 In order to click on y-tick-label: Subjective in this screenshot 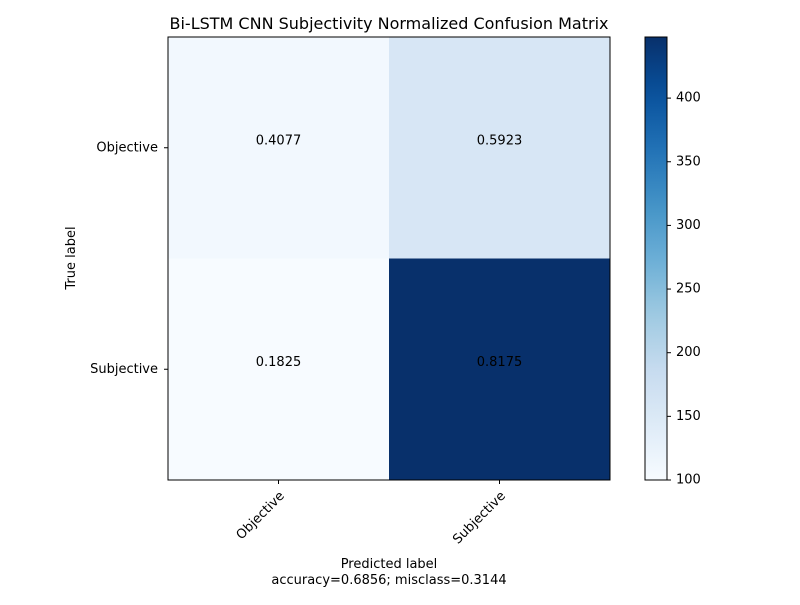, I will do `click(124, 369)`.